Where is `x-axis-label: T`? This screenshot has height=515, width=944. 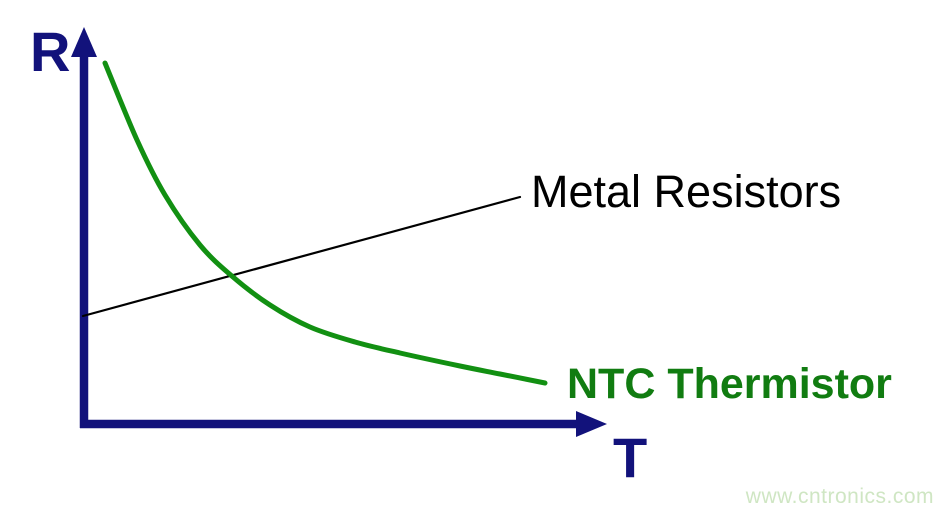 x-axis-label: T is located at coordinates (630, 457).